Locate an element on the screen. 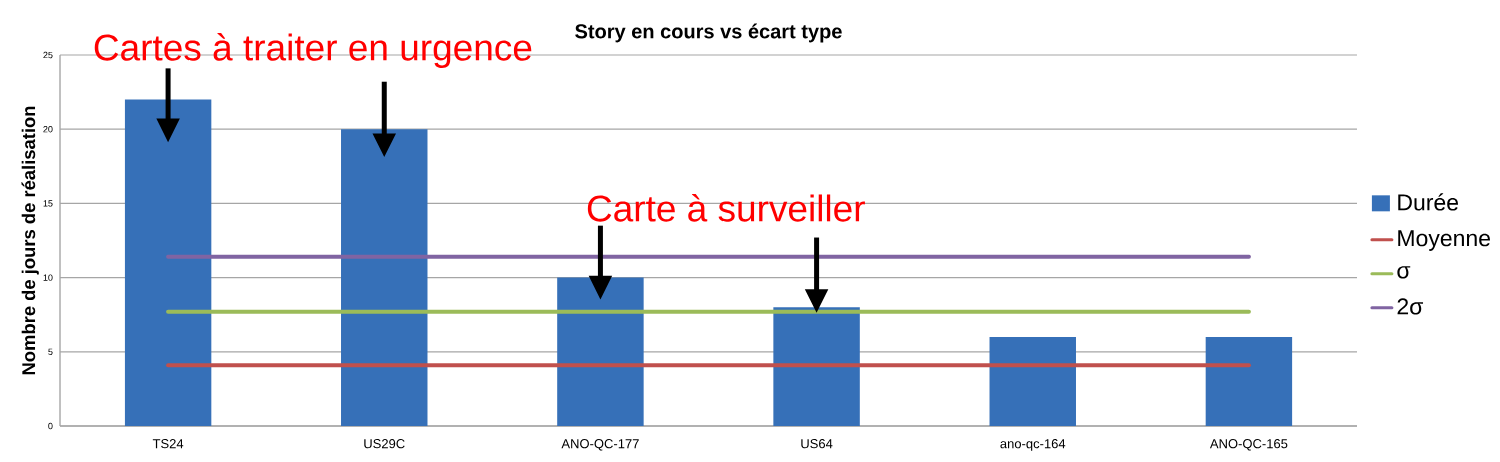 Image resolution: width=1500 pixels, height=462 pixels. annotation: Carte à surveiller is located at coordinates (726, 208).